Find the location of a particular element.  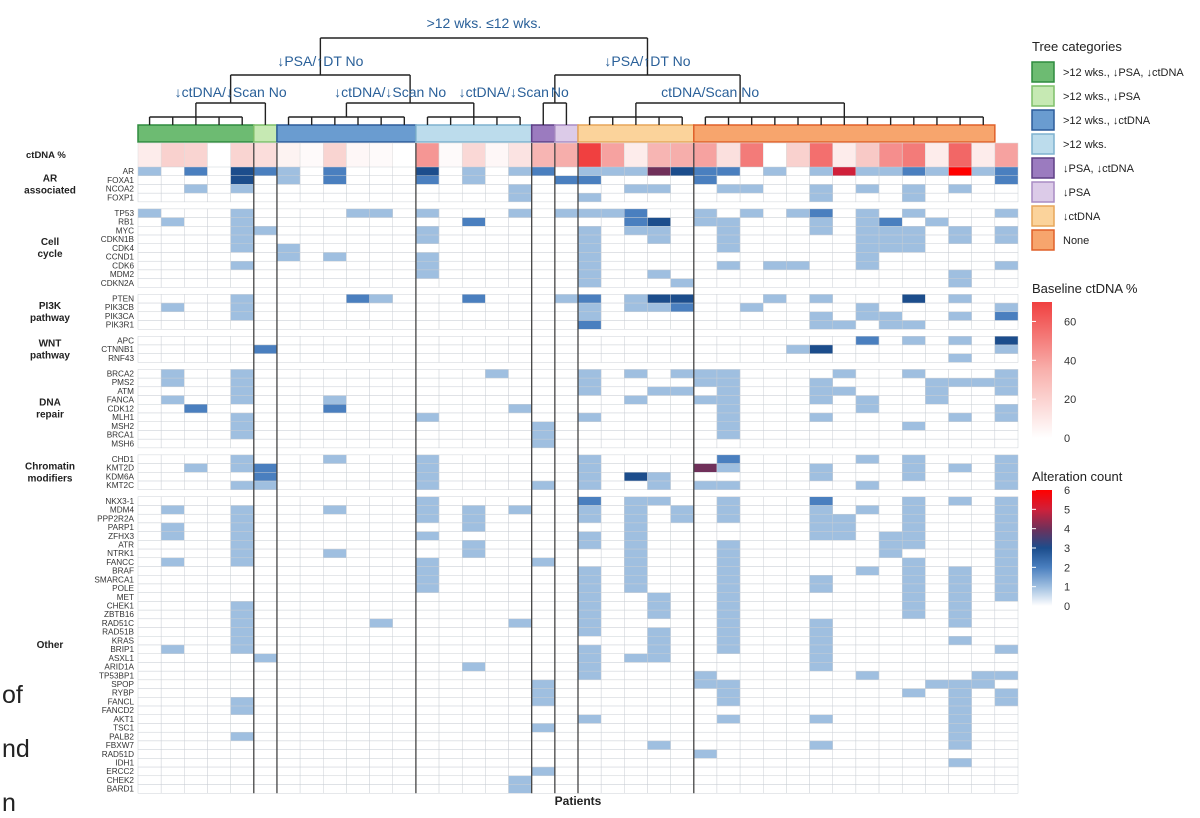

legend-alt-tick-label-1: 5 is located at coordinates (1067, 510).